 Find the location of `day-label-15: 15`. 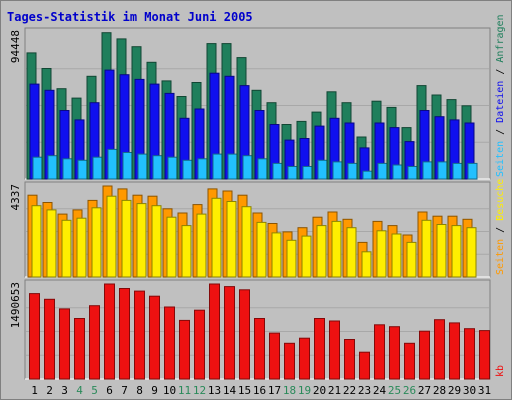

day-label-15: 15 is located at coordinates (244, 390).